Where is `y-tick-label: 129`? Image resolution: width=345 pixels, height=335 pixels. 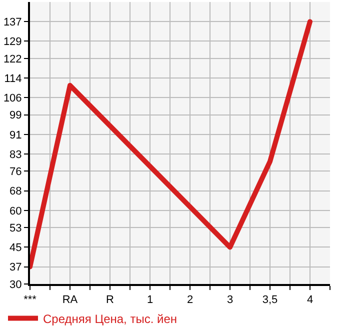 y-tick-label: 129 is located at coordinates (12, 42).